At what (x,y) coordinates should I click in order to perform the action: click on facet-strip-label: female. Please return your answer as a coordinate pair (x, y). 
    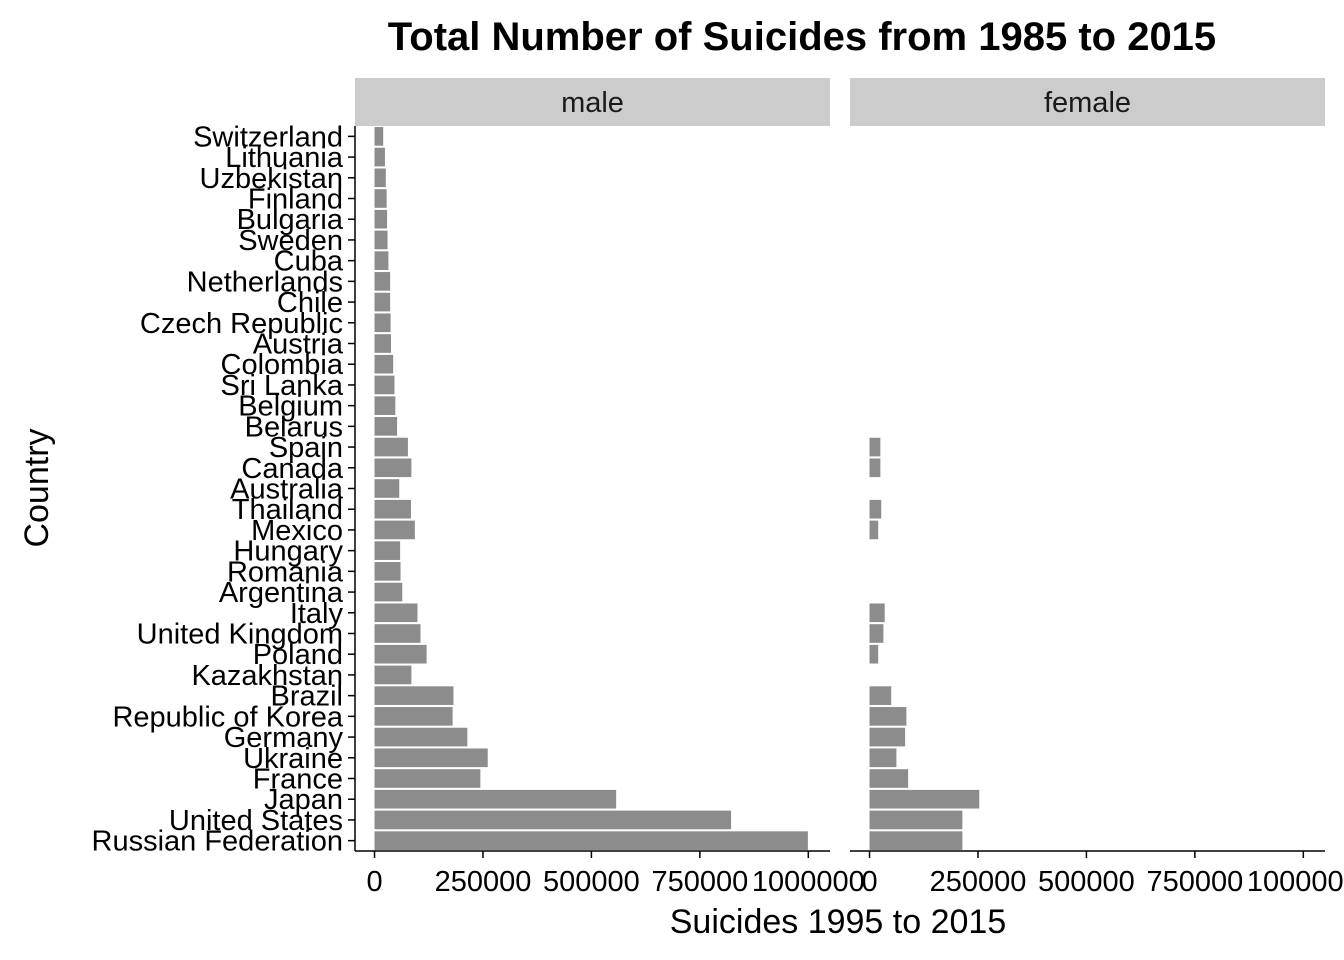
    Looking at the image, I should click on (1087, 103).